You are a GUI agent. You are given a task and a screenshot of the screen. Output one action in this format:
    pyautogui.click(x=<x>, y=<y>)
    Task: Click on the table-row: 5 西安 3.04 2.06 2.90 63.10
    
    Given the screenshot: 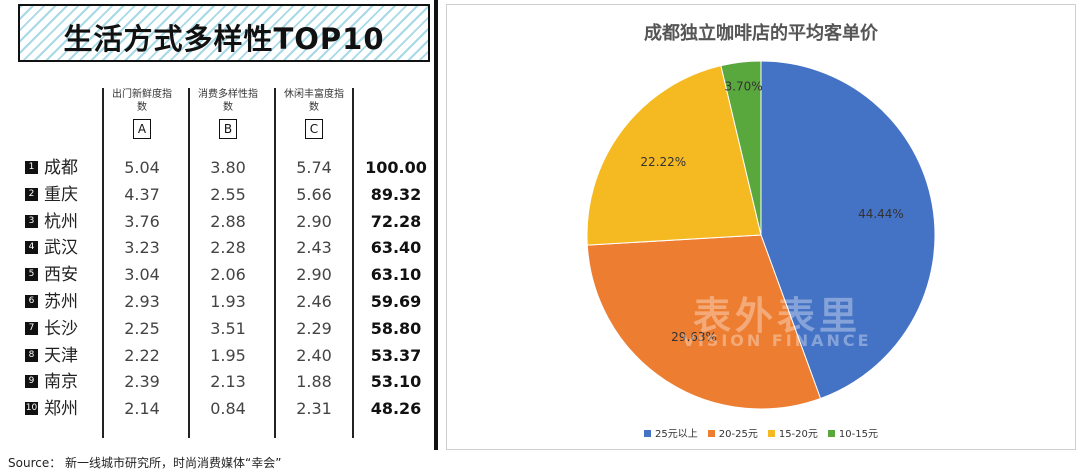 What is the action you would take?
    pyautogui.click(x=222, y=275)
    